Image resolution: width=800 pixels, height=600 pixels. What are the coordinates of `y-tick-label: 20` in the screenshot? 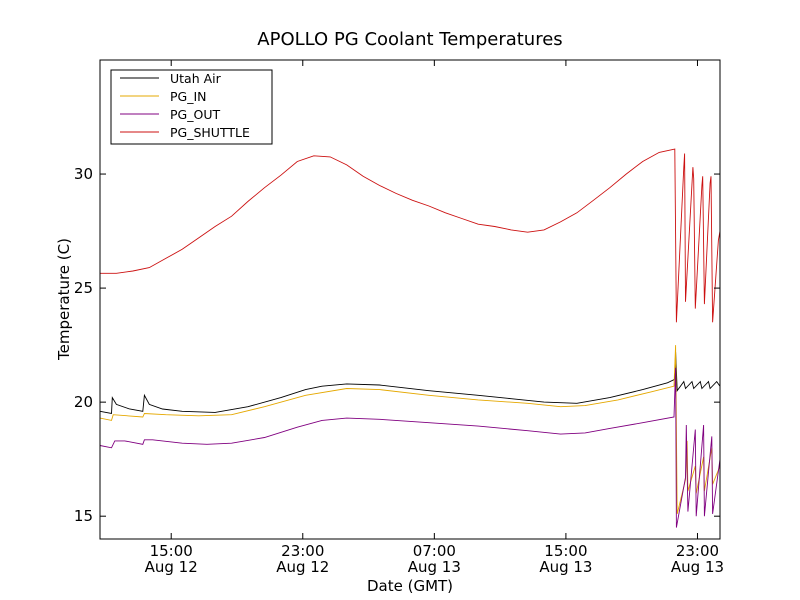 It's located at (83, 402).